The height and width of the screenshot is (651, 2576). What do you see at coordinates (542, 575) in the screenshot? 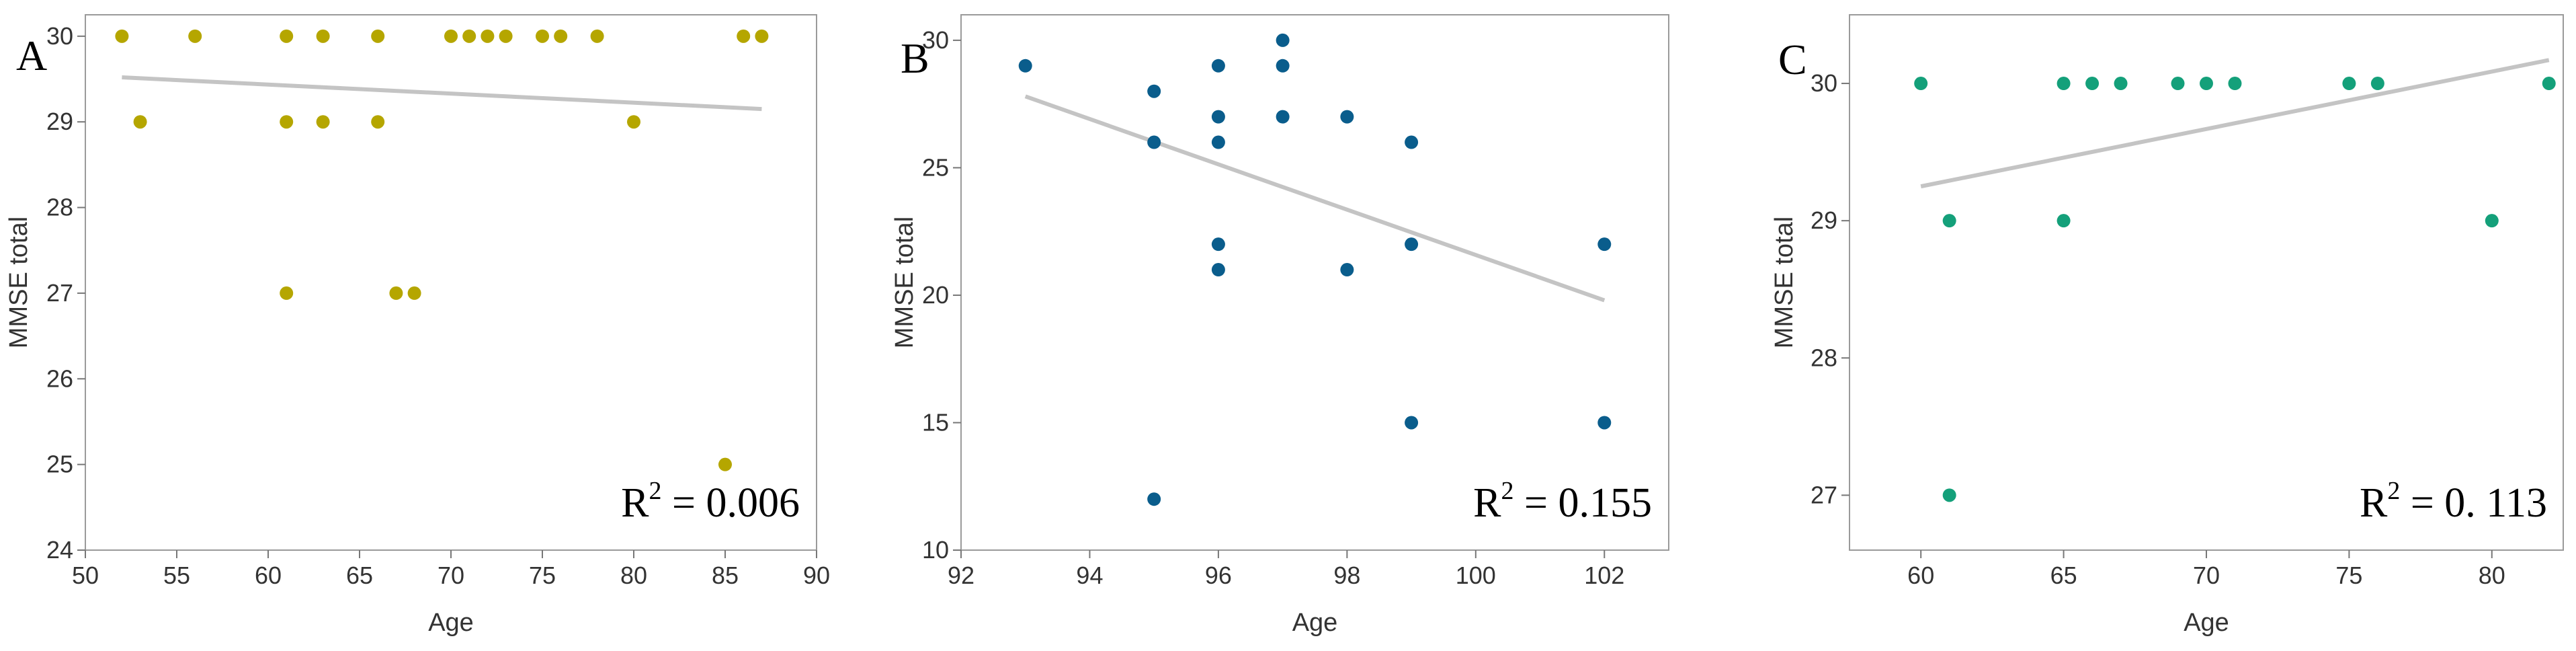
I see `panel-a-x-tick-label: 75` at bounding box center [542, 575].